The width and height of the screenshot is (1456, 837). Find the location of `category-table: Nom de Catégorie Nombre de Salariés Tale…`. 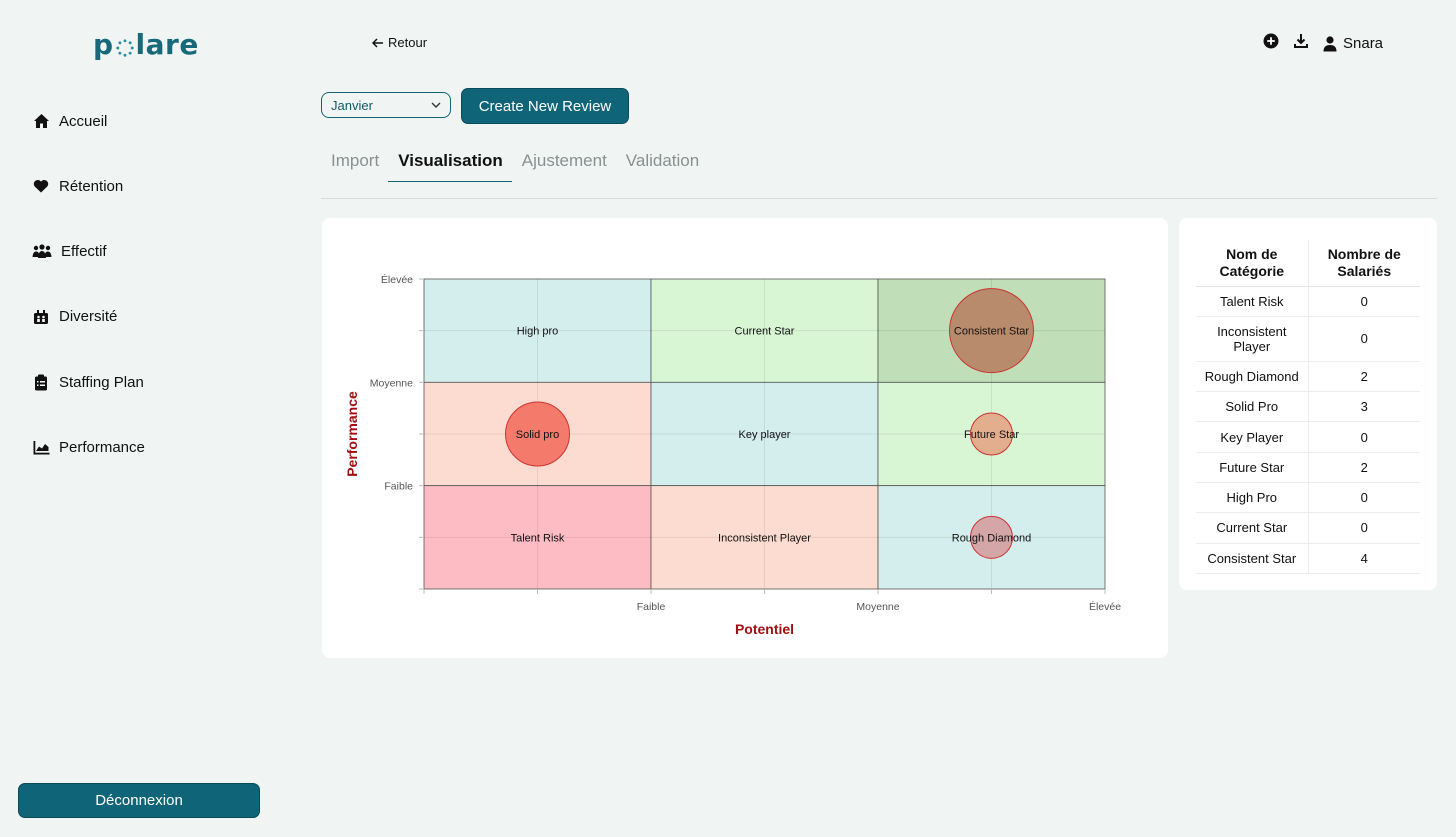

category-table: Nom de Catégorie Nombre de Salariés Tale… is located at coordinates (1308, 407).